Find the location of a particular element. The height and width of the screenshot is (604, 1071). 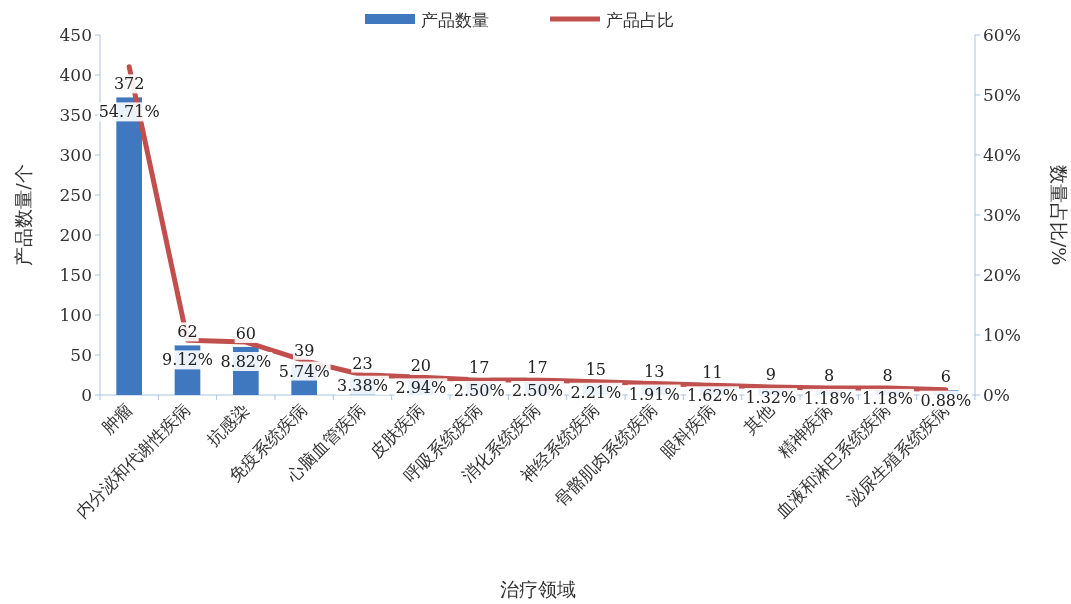

data-label: 62 is located at coordinates (187, 332).